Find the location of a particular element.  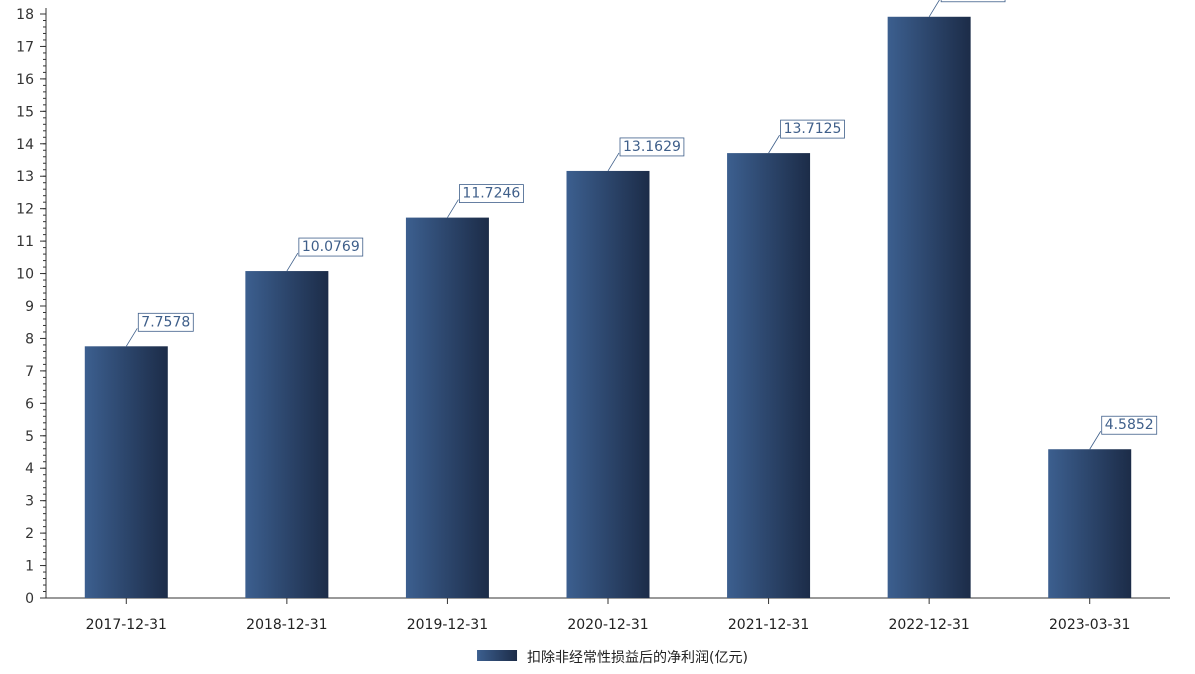

y-tick-label: 6 is located at coordinates (29, 404).